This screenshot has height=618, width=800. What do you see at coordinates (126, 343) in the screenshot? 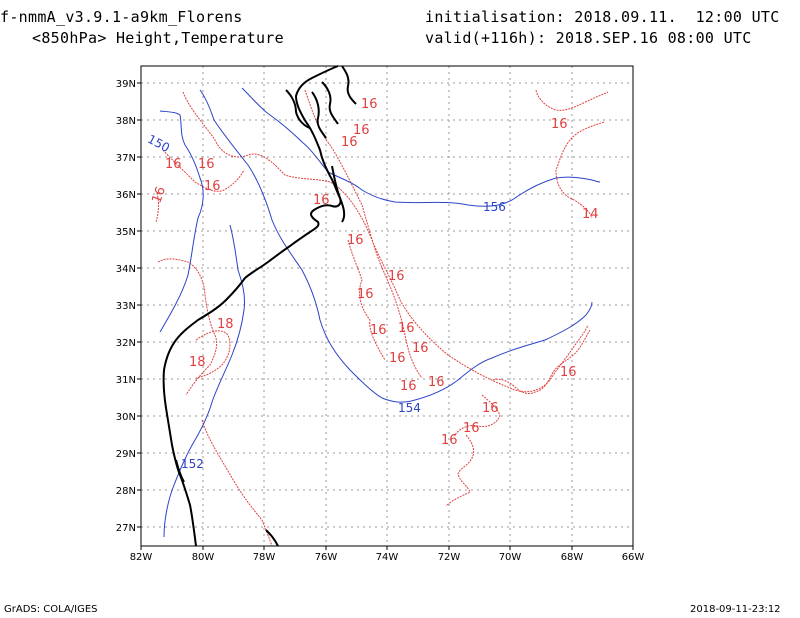
I see `lat-tick-label: 32N` at bounding box center [126, 343].